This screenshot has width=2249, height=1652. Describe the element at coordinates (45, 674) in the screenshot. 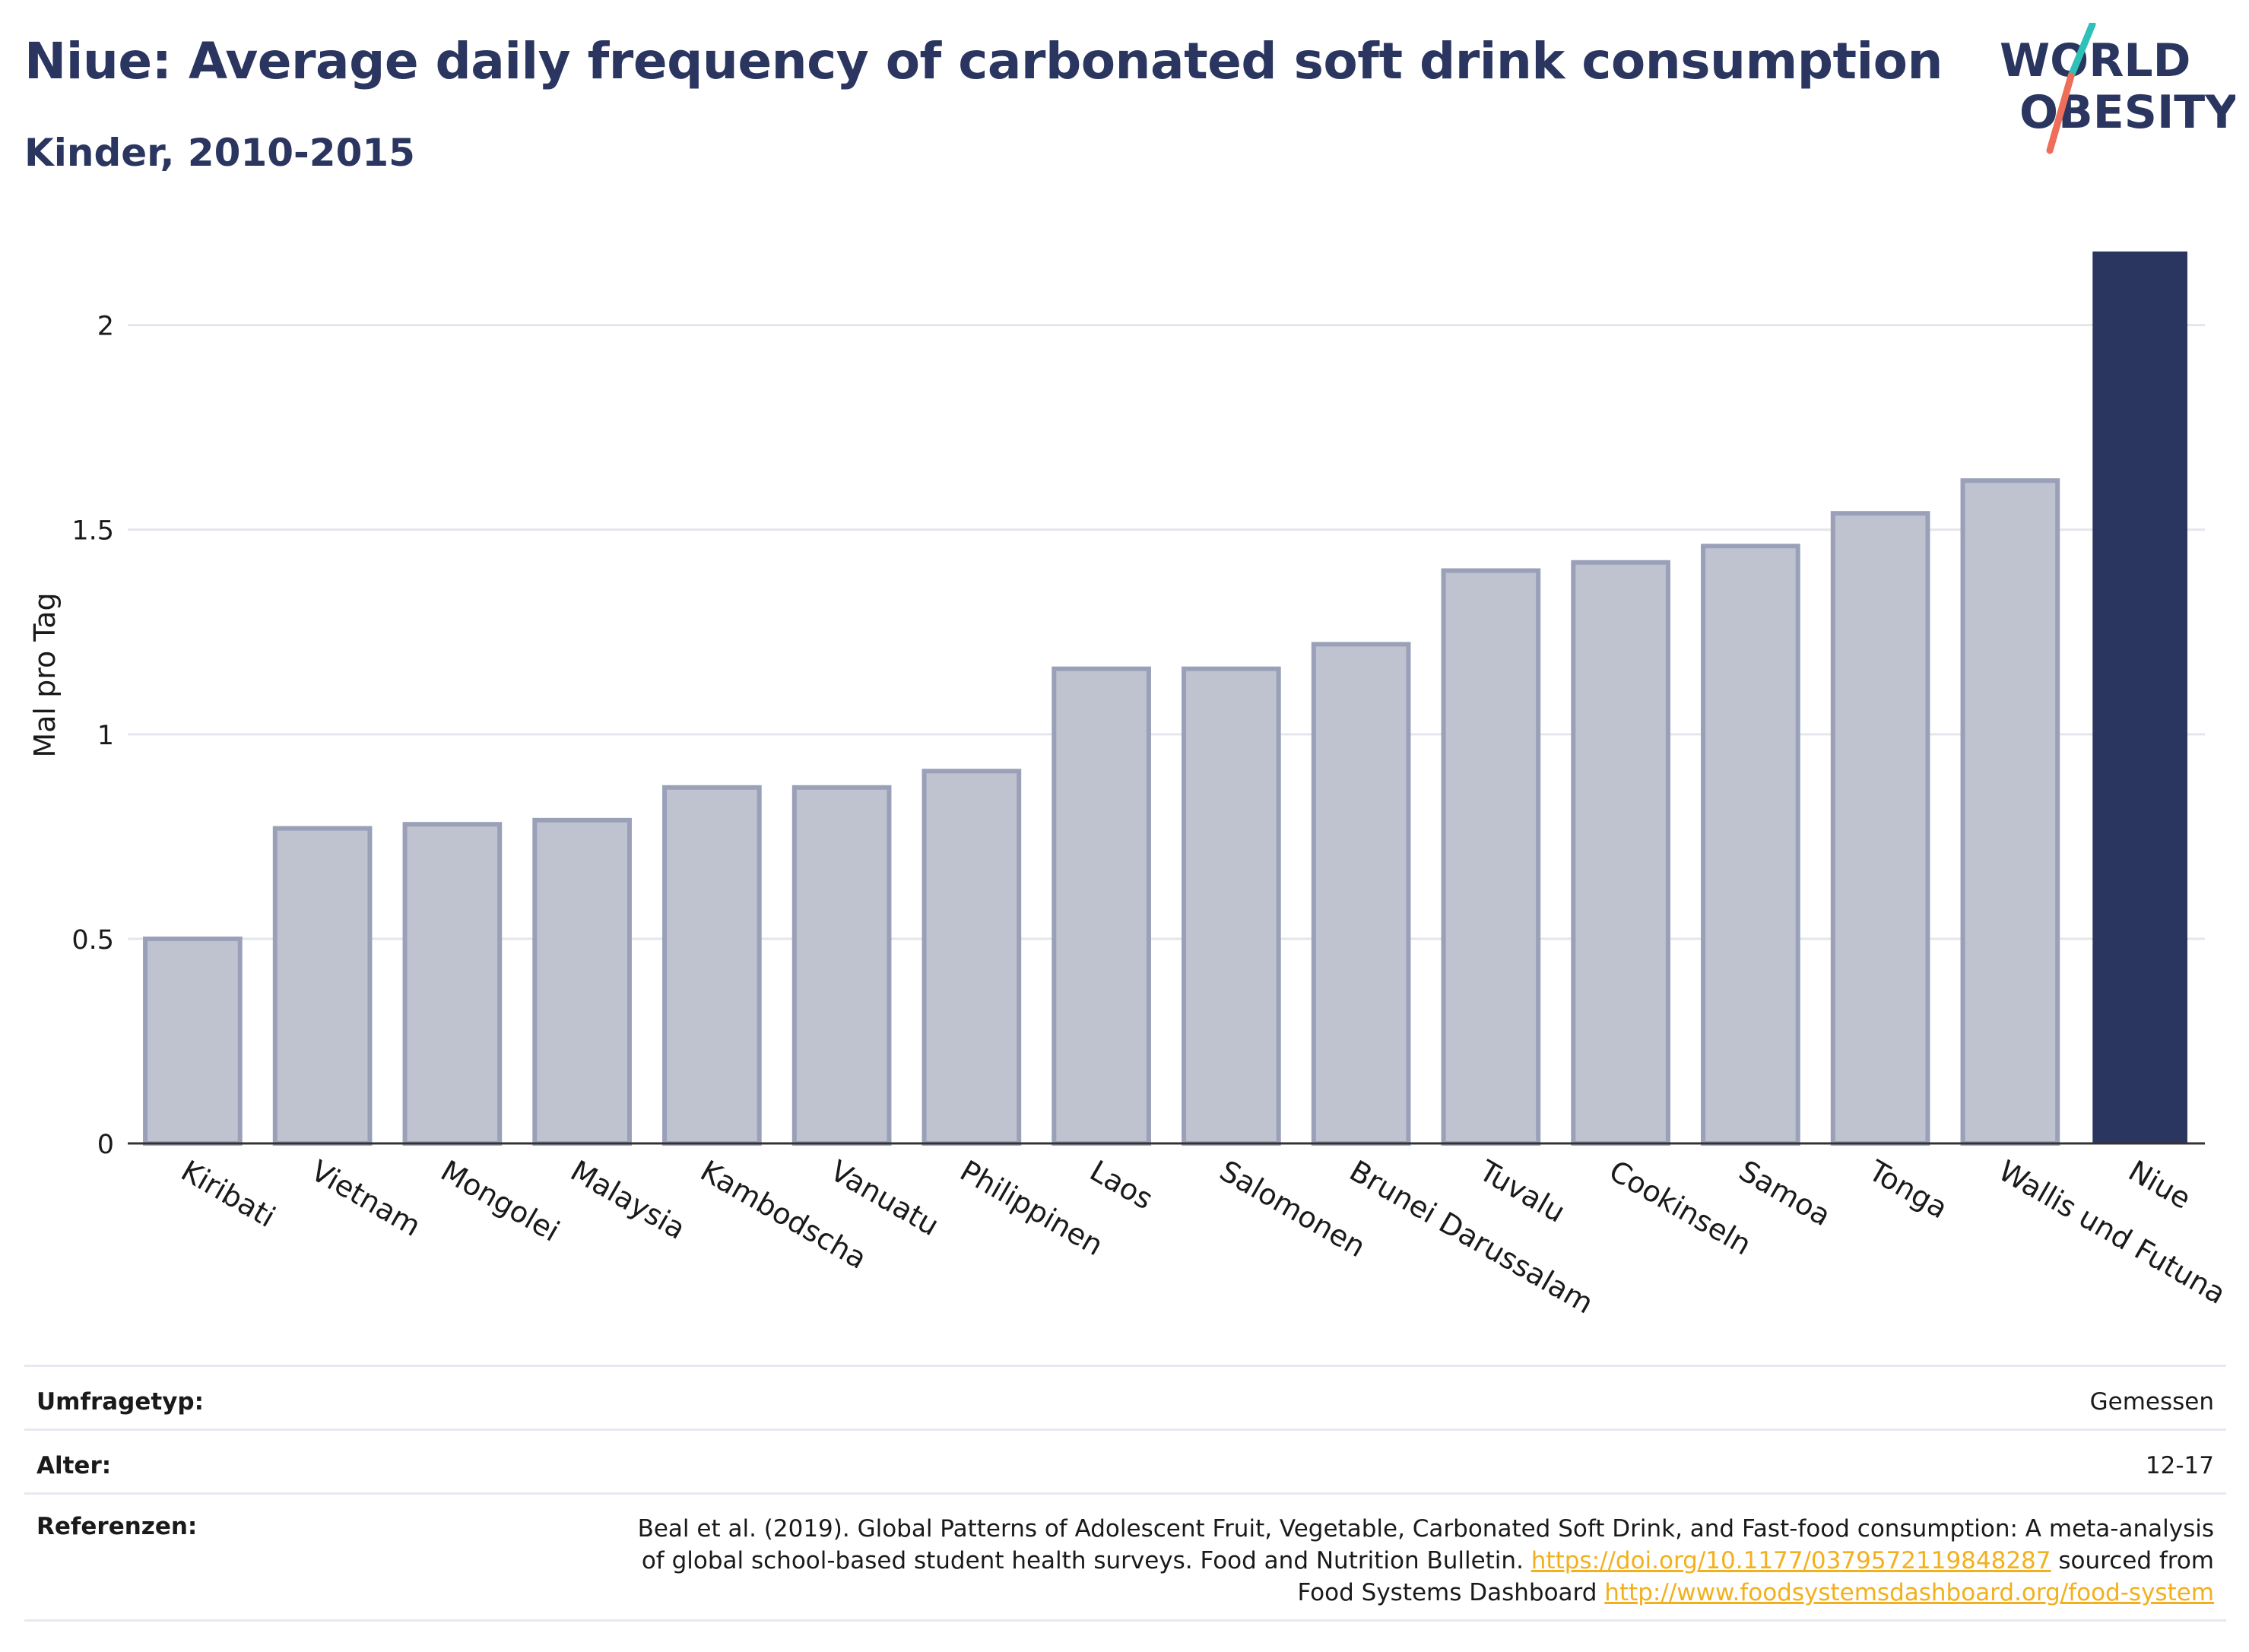

I see `y-axis-label: Mal pro Tag` at that location.